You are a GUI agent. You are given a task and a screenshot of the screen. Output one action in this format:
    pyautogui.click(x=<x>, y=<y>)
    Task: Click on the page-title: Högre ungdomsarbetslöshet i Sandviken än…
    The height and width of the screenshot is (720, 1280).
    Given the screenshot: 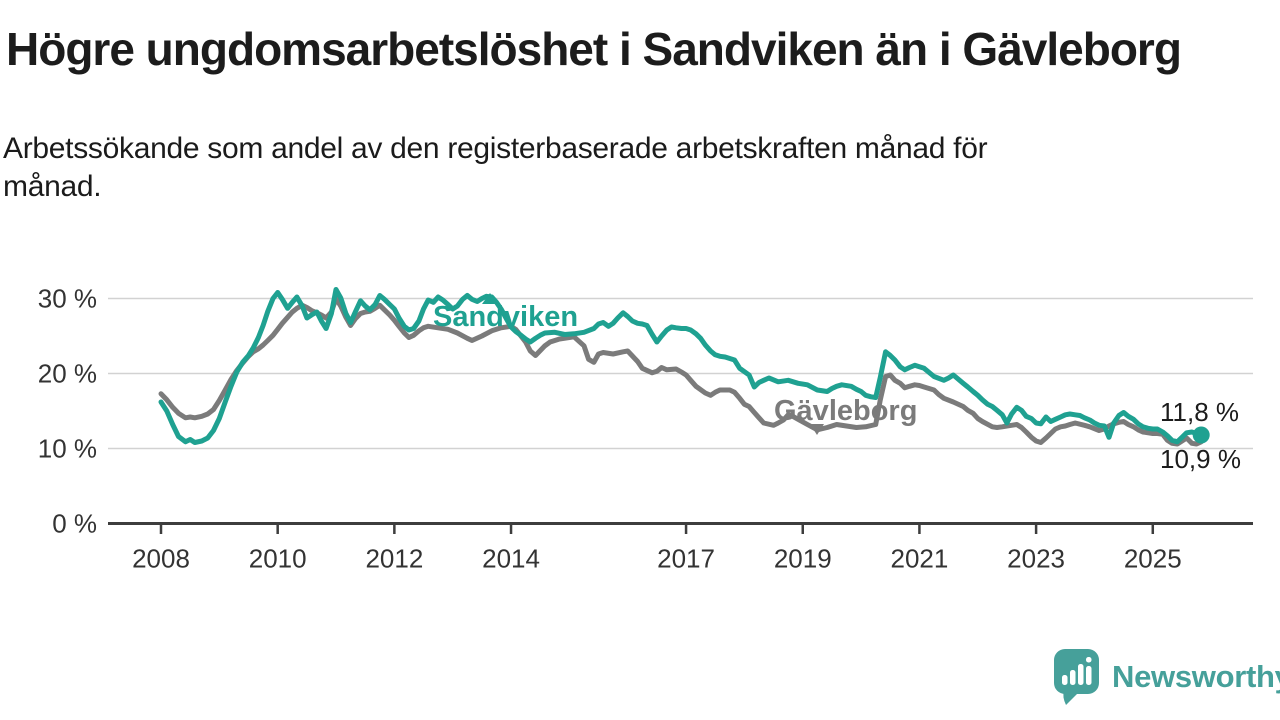 What is the action you would take?
    pyautogui.click(x=594, y=49)
    